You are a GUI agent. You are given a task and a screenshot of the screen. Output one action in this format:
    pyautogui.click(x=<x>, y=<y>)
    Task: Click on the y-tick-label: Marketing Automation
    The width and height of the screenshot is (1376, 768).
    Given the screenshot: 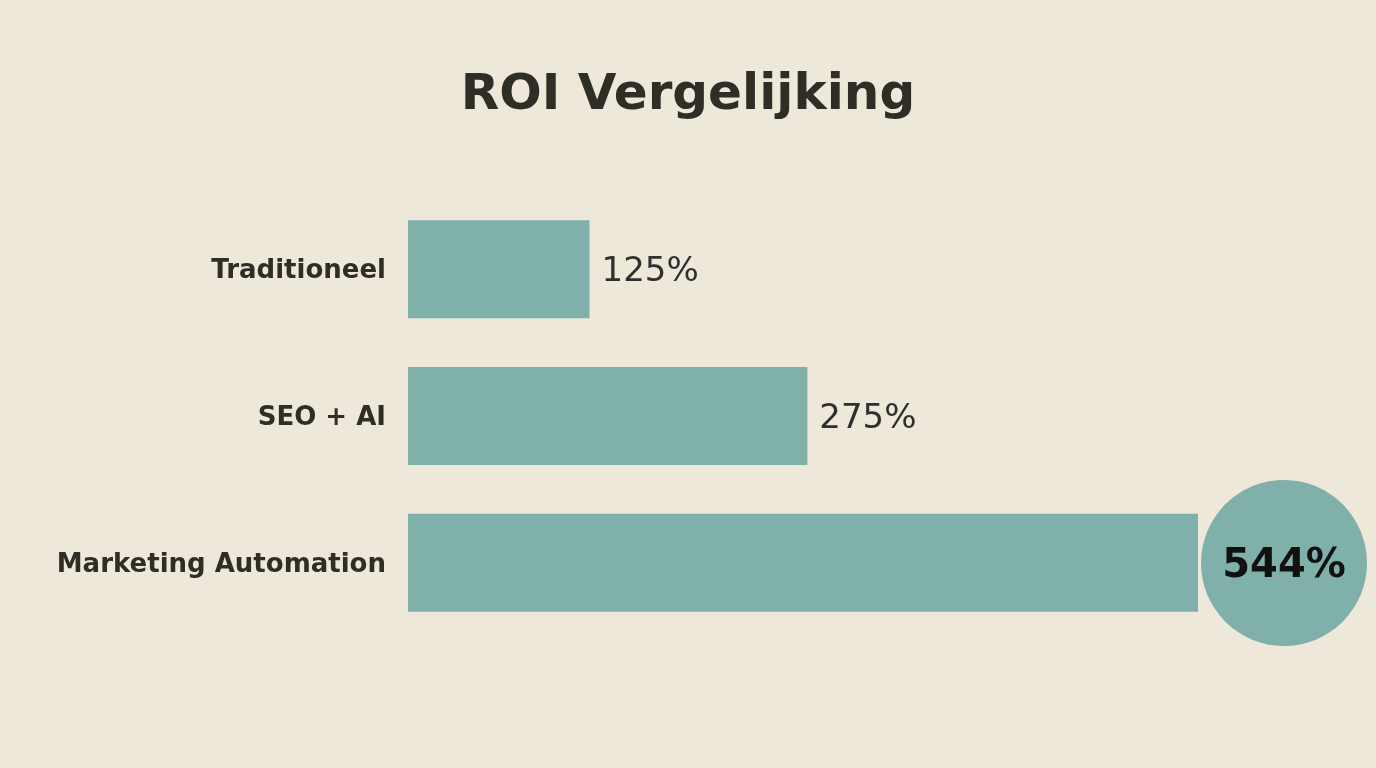 What is the action you would take?
    pyautogui.click(x=221, y=562)
    